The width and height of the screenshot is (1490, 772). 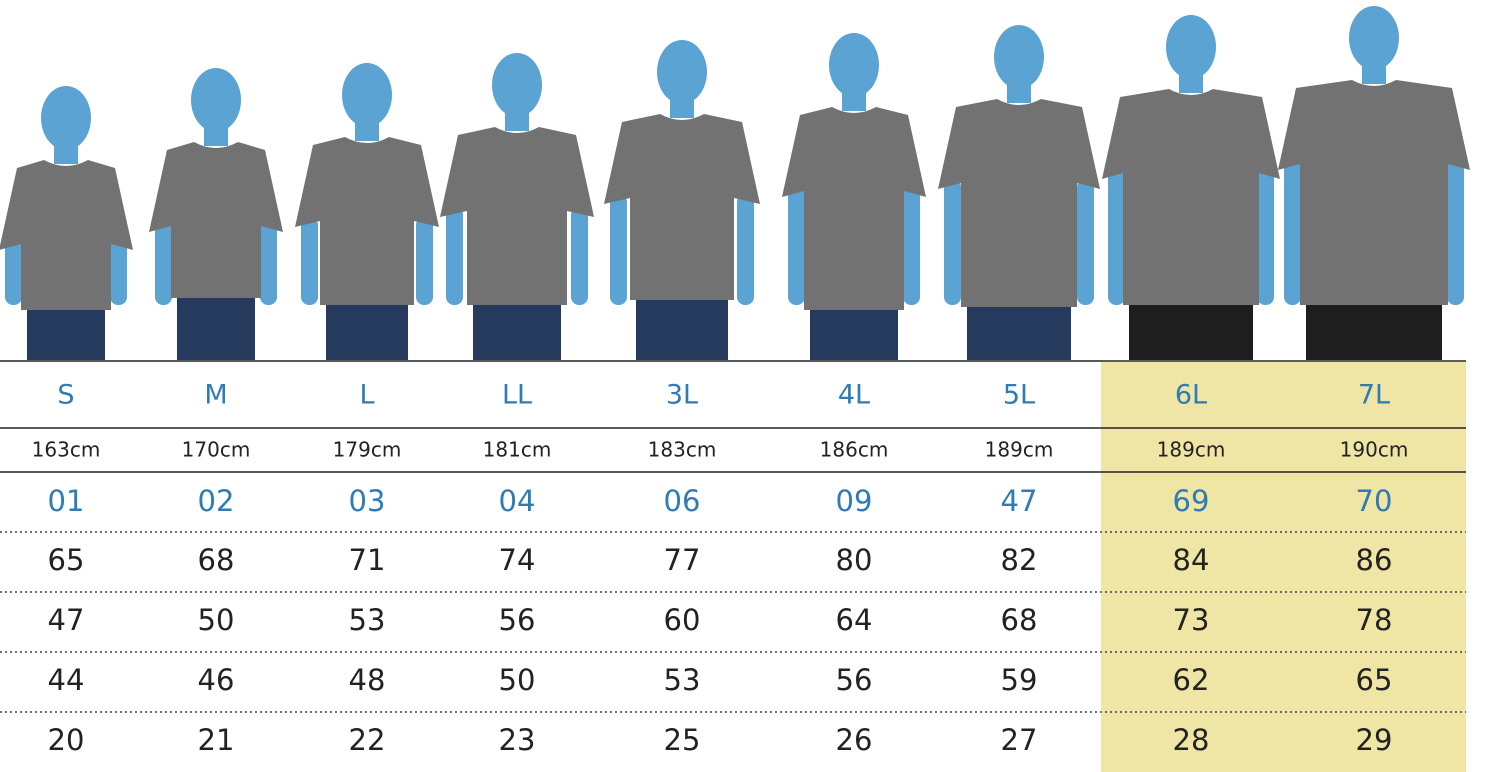 I want to click on cell: 64, so click(x=854, y=620).